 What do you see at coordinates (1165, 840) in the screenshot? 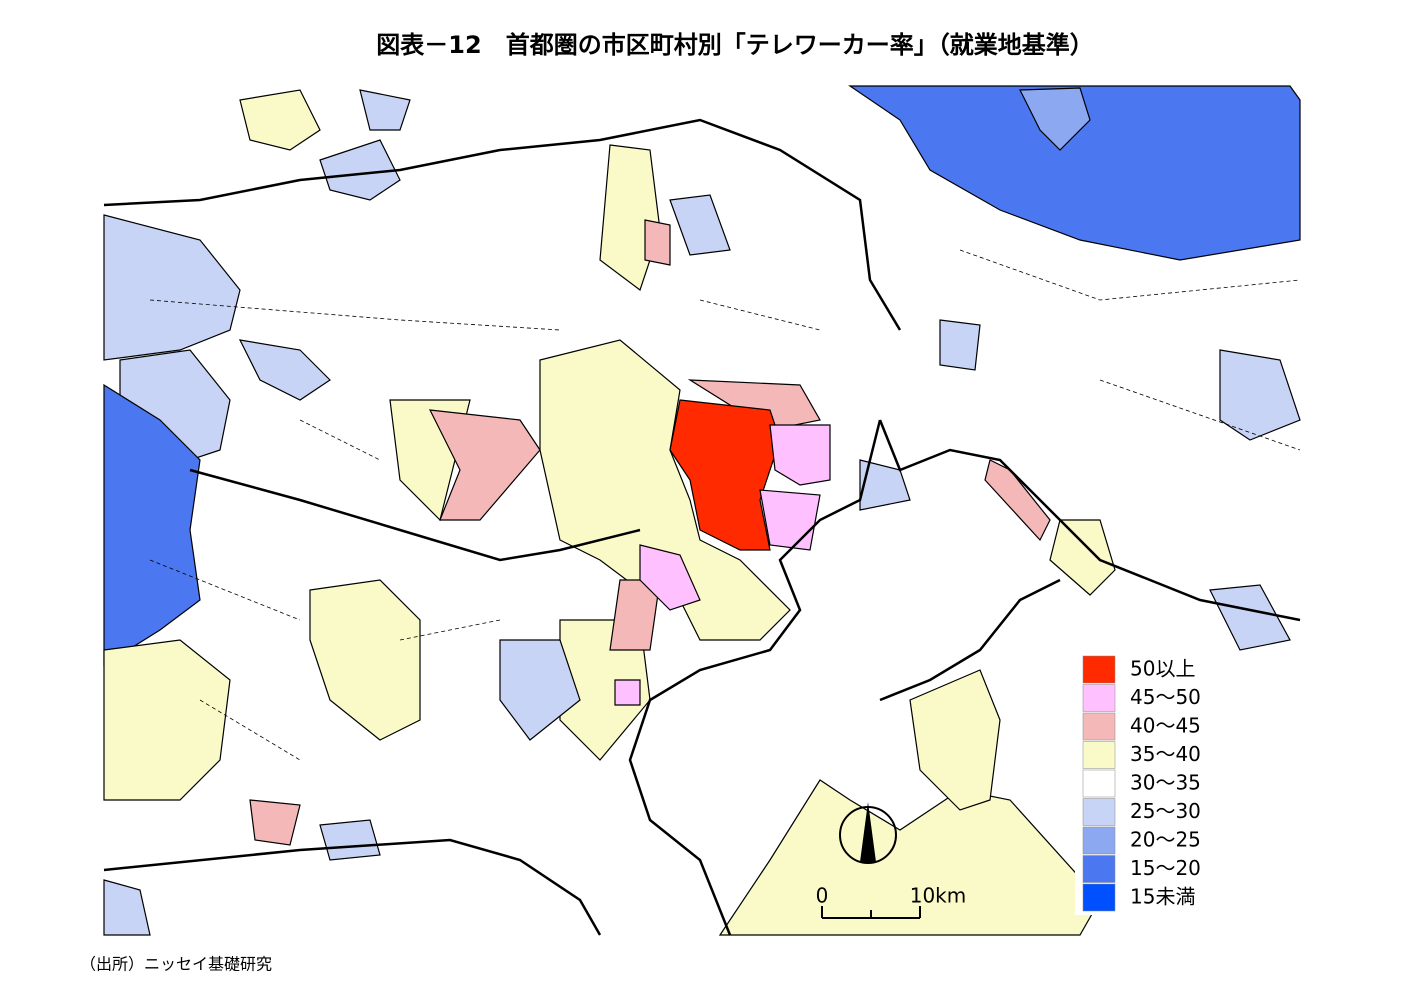
I see `legend-label: 20～25` at bounding box center [1165, 840].